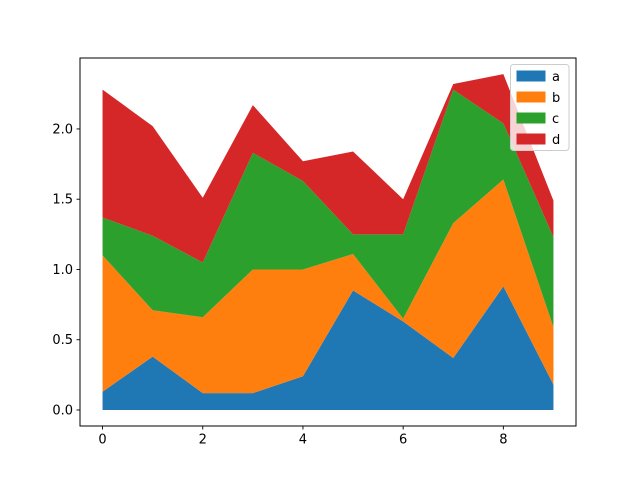  I want to click on y-tick-label-3: 1.5, so click(62, 200).